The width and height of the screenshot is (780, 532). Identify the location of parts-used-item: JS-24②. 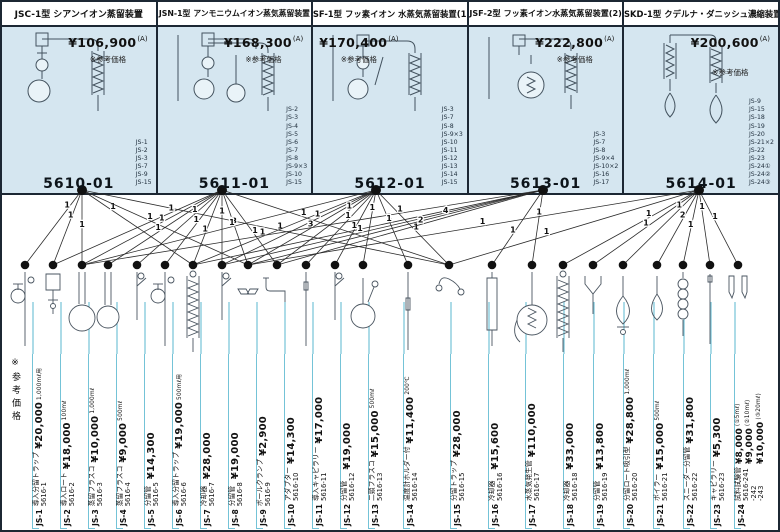
(759, 174).